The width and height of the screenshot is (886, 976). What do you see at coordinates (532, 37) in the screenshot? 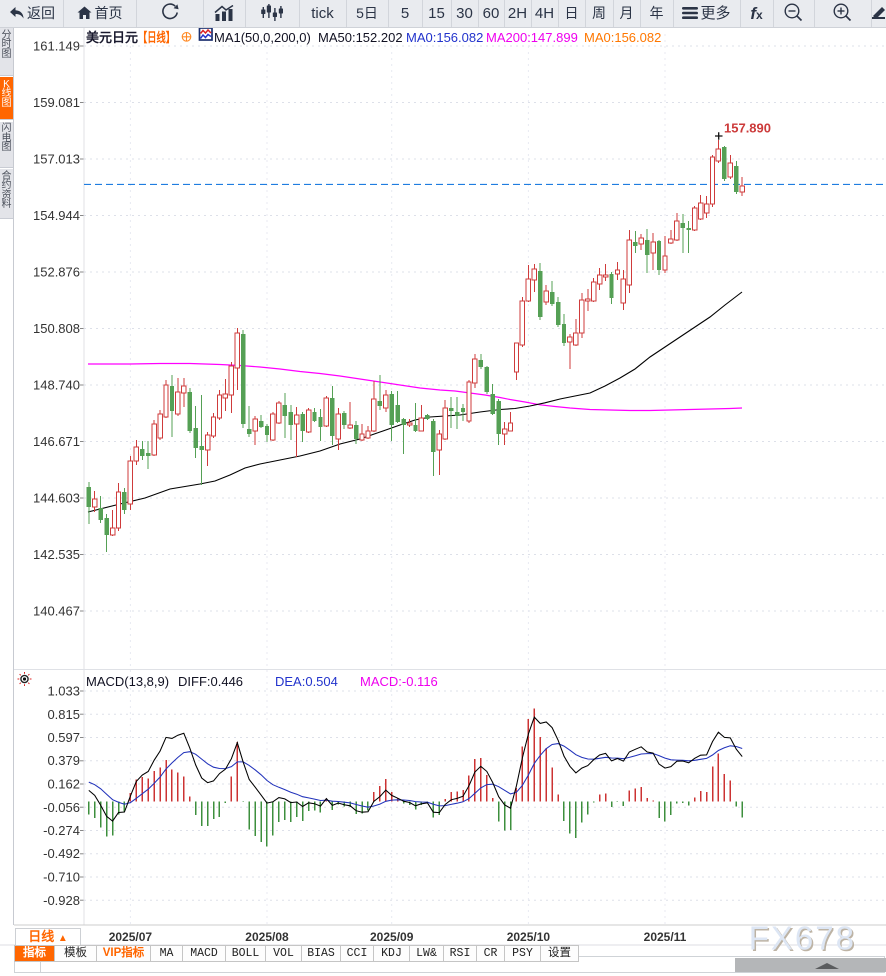
I see `svg-text: MA200:147.899` at bounding box center [532, 37].